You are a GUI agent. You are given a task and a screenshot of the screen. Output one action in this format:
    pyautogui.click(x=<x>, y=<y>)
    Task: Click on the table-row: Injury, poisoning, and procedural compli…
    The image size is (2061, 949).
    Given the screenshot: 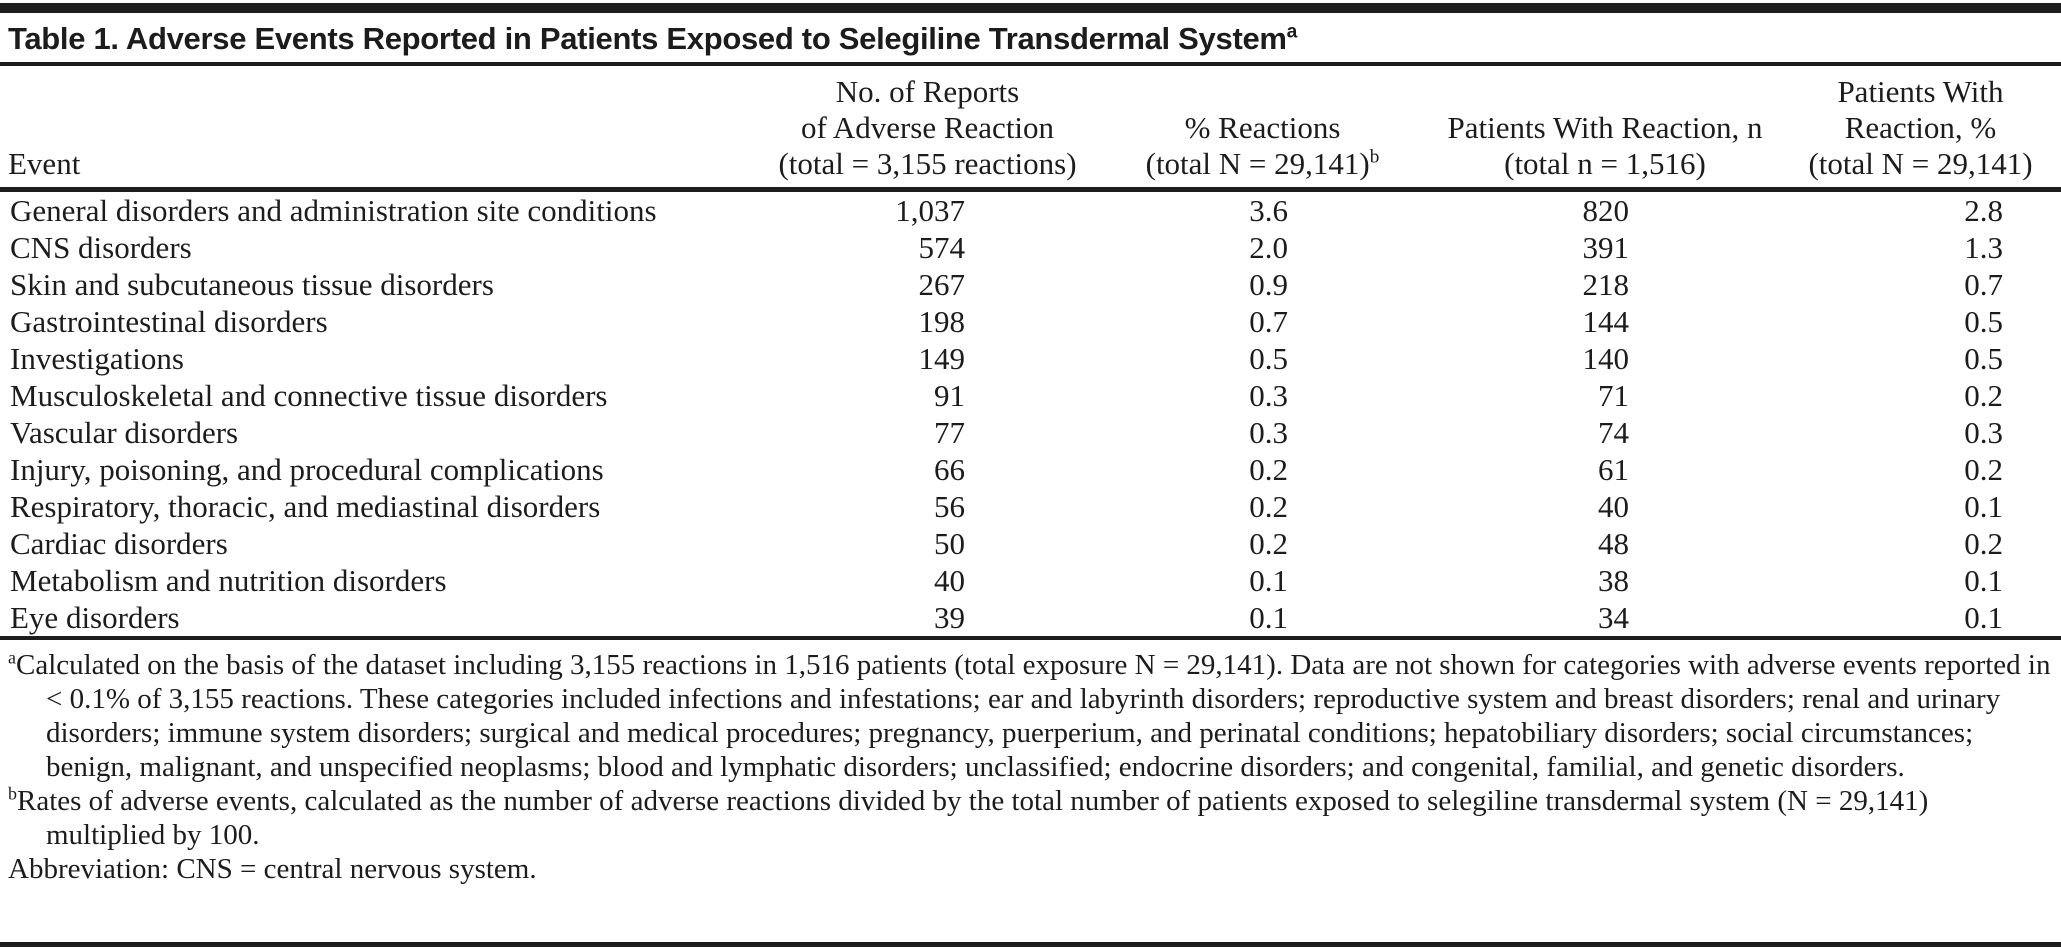 What is the action you would take?
    pyautogui.click(x=1030, y=469)
    